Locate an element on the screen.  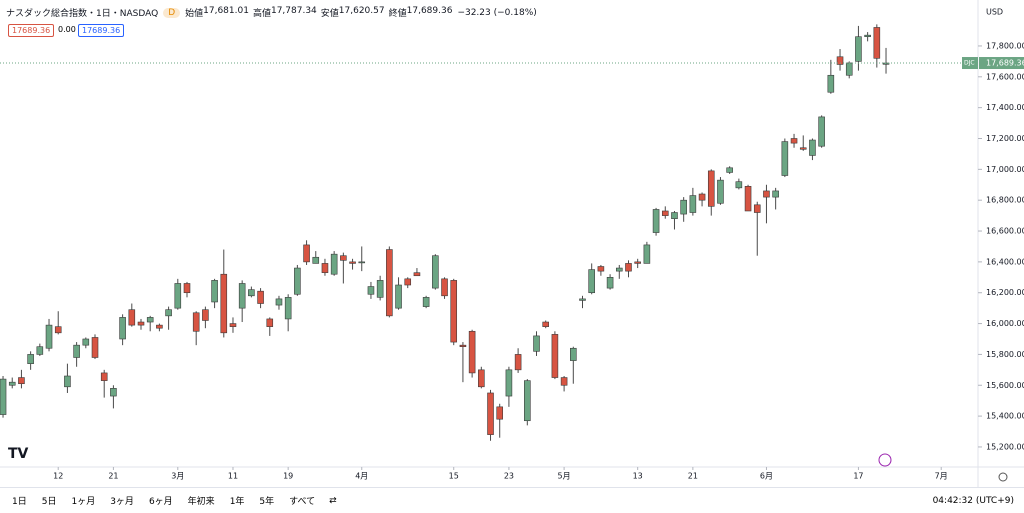
range-button: すべて is located at coordinates (302, 502).